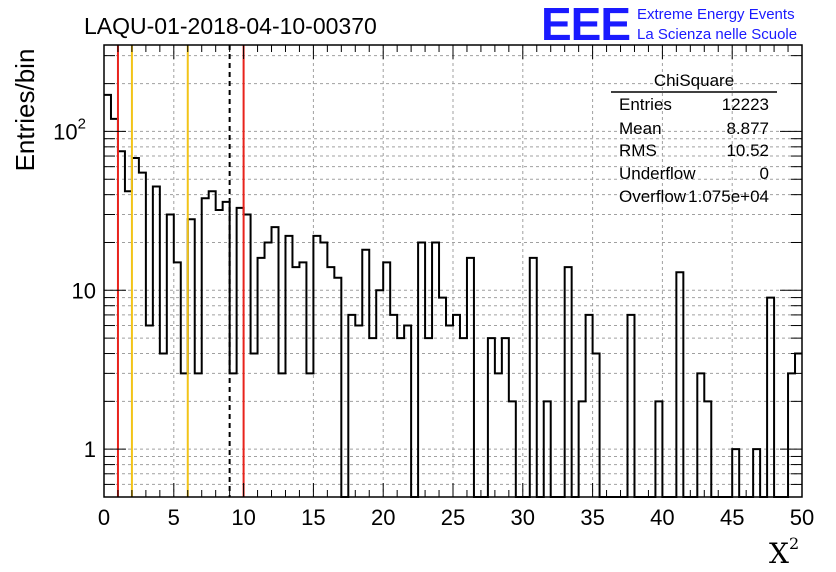 The image size is (836, 572). What do you see at coordinates (640, 128) in the screenshot?
I see `stats-label-mean: Mean` at bounding box center [640, 128].